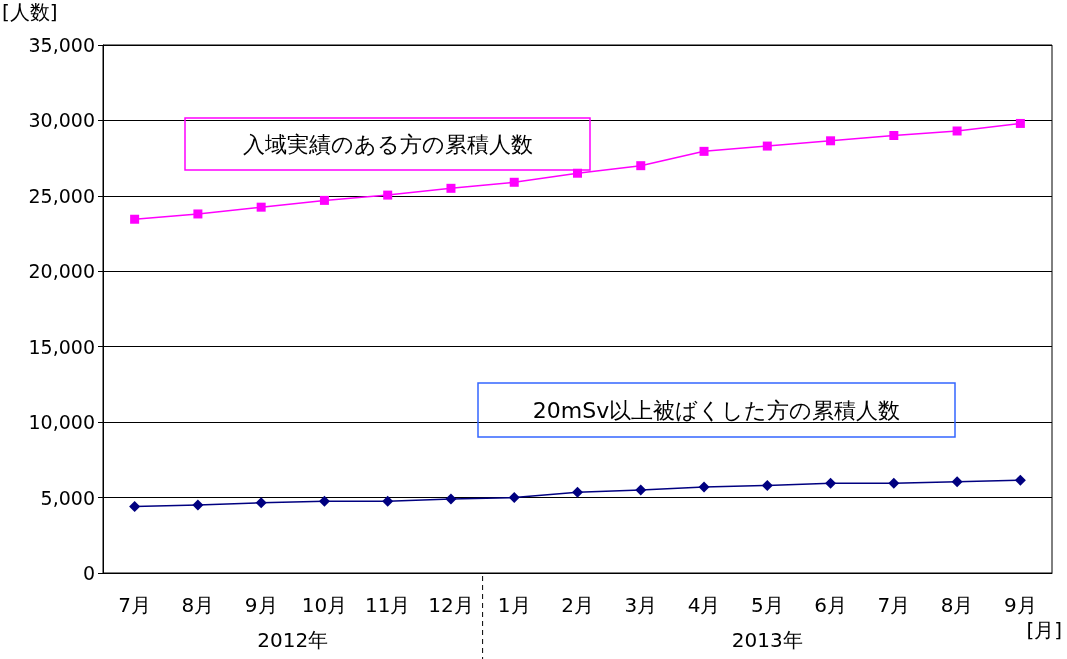  What do you see at coordinates (61, 195) in the screenshot?
I see `y-tick-label: 25,000` at bounding box center [61, 195].